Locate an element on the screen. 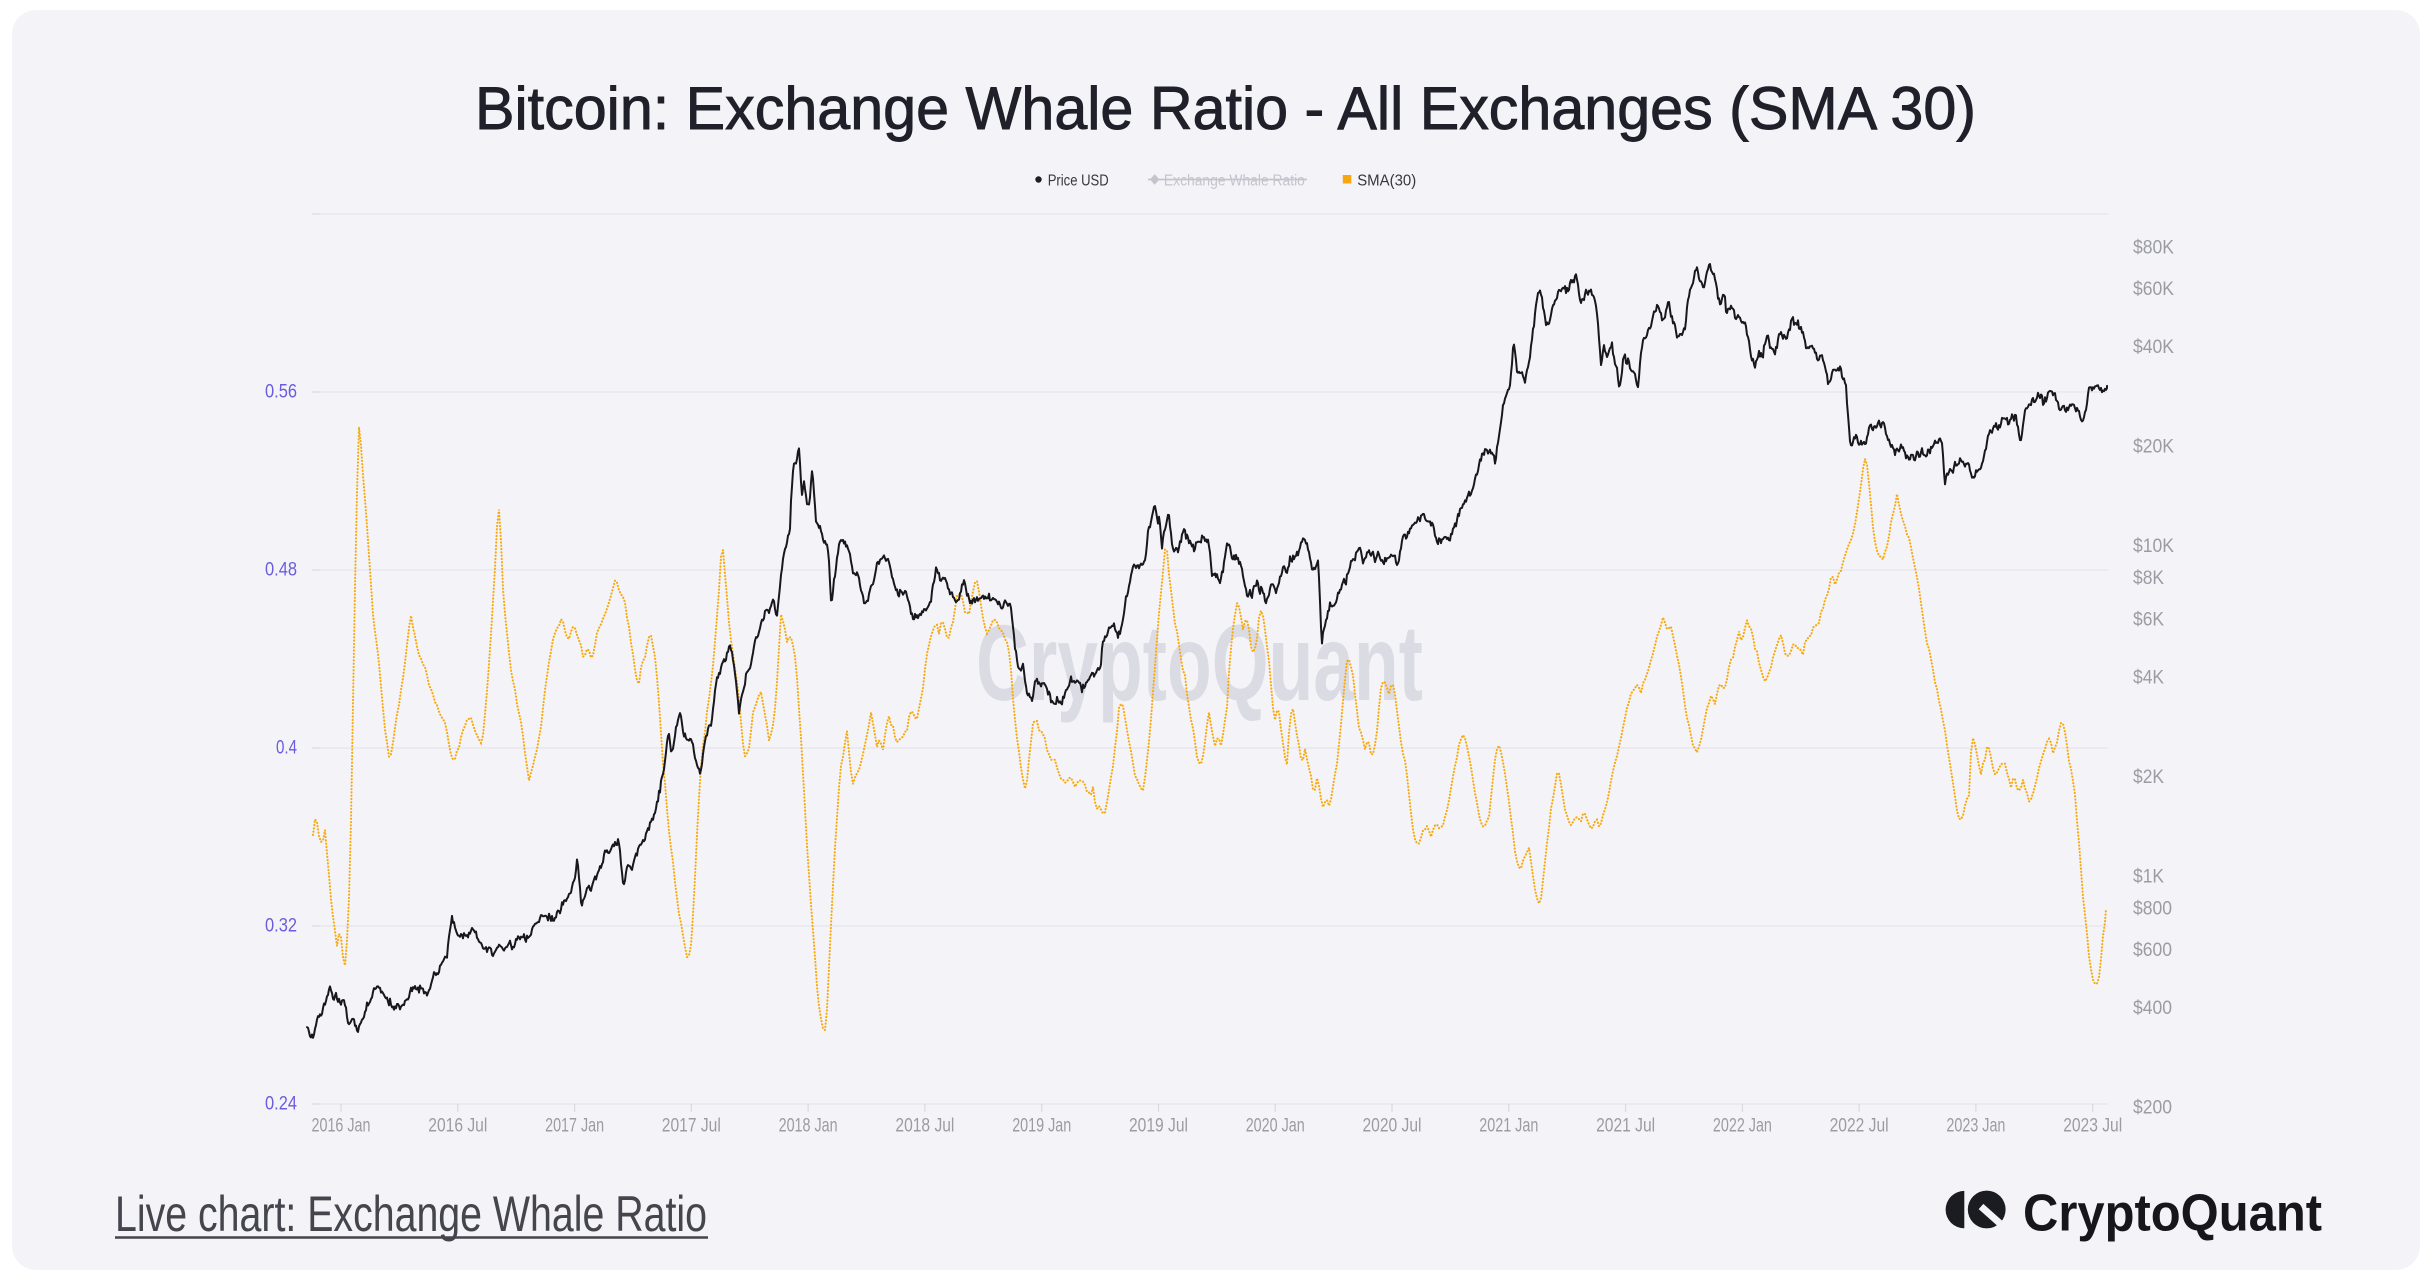 The height and width of the screenshot is (1280, 2432). svg-text: 2021 Jan is located at coordinates (1508, 1126).